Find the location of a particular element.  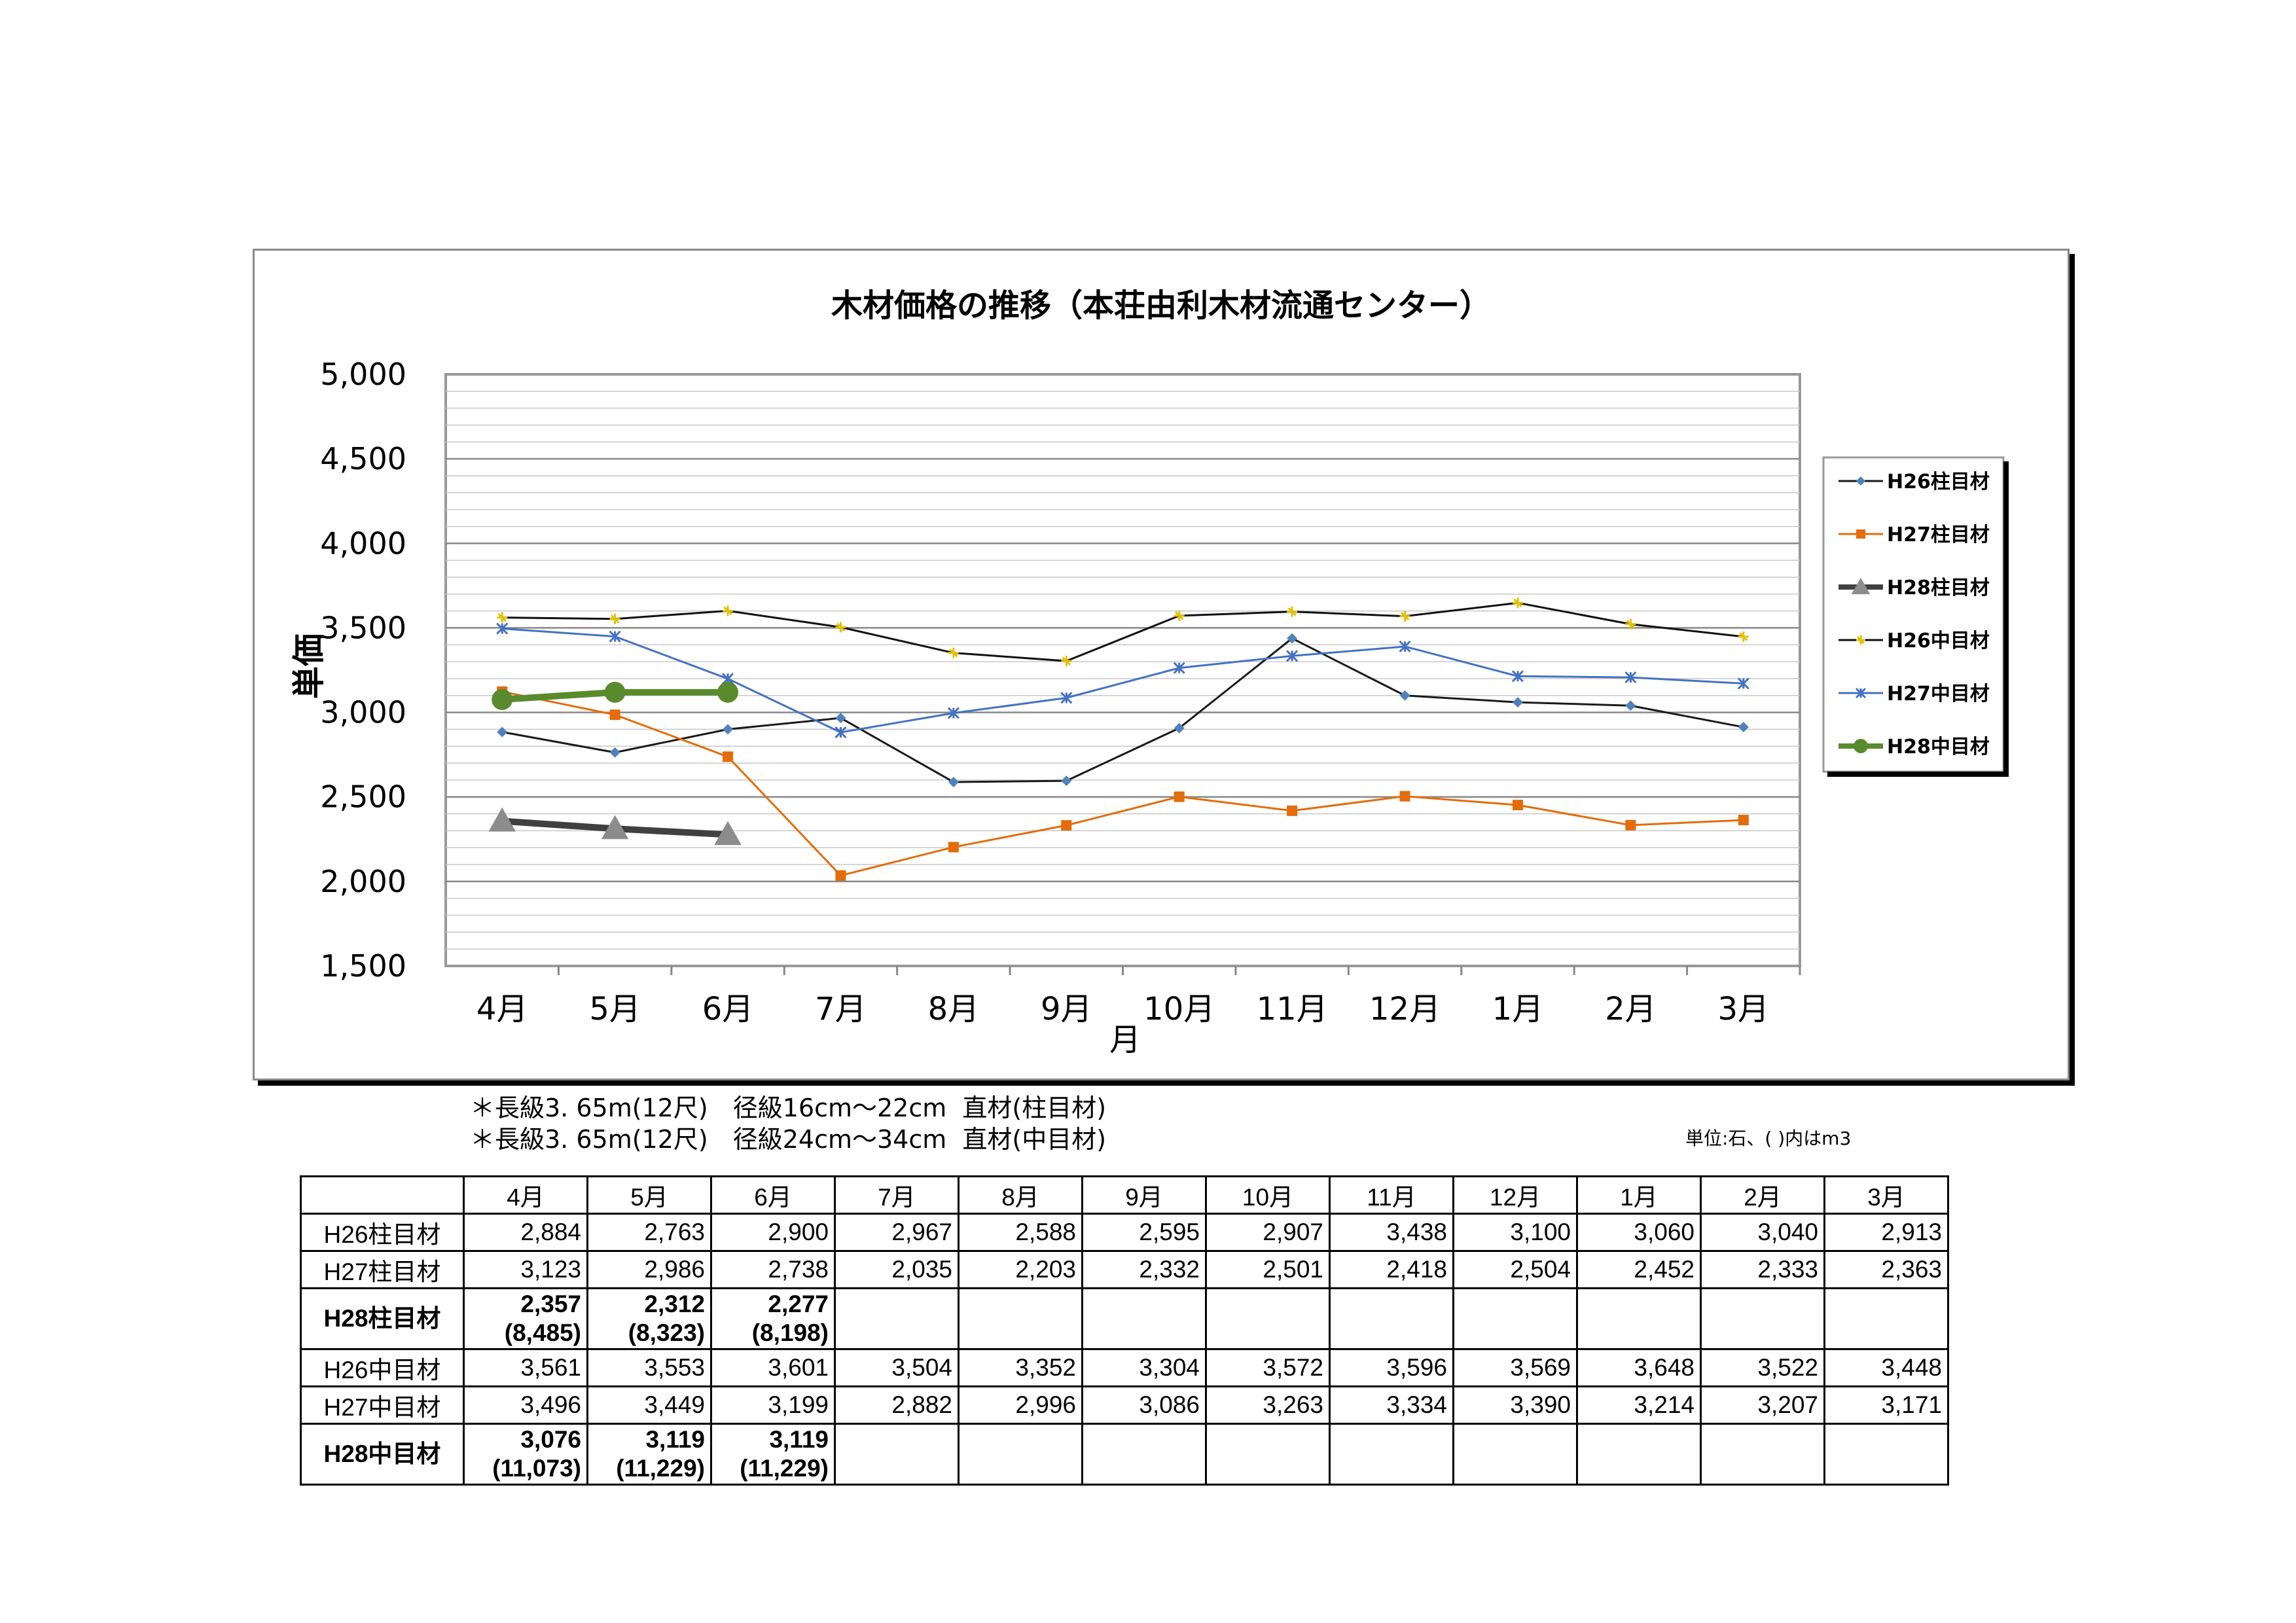

row-label: H28柱目材 is located at coordinates (382, 1318).